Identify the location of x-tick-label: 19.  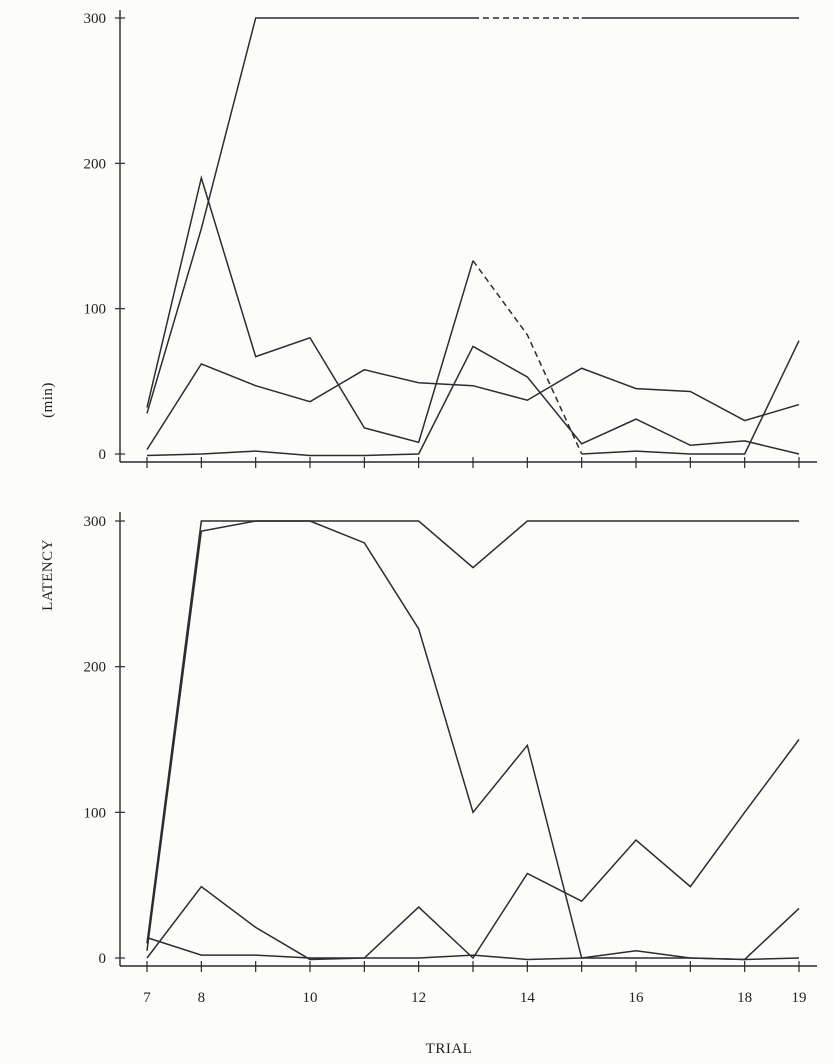
(799, 998).